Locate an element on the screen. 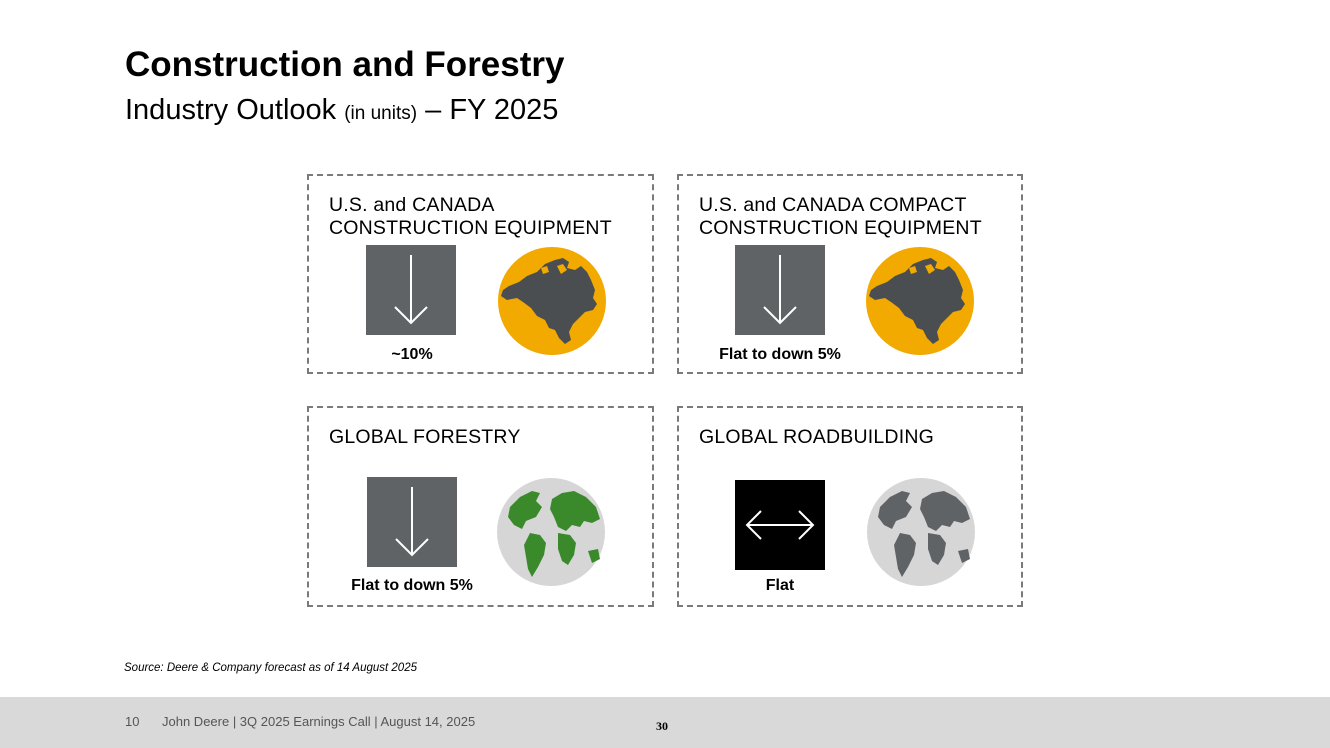 The image size is (1330, 748). card-title-line1: GLOBAL FORESTRY is located at coordinates (425, 437).